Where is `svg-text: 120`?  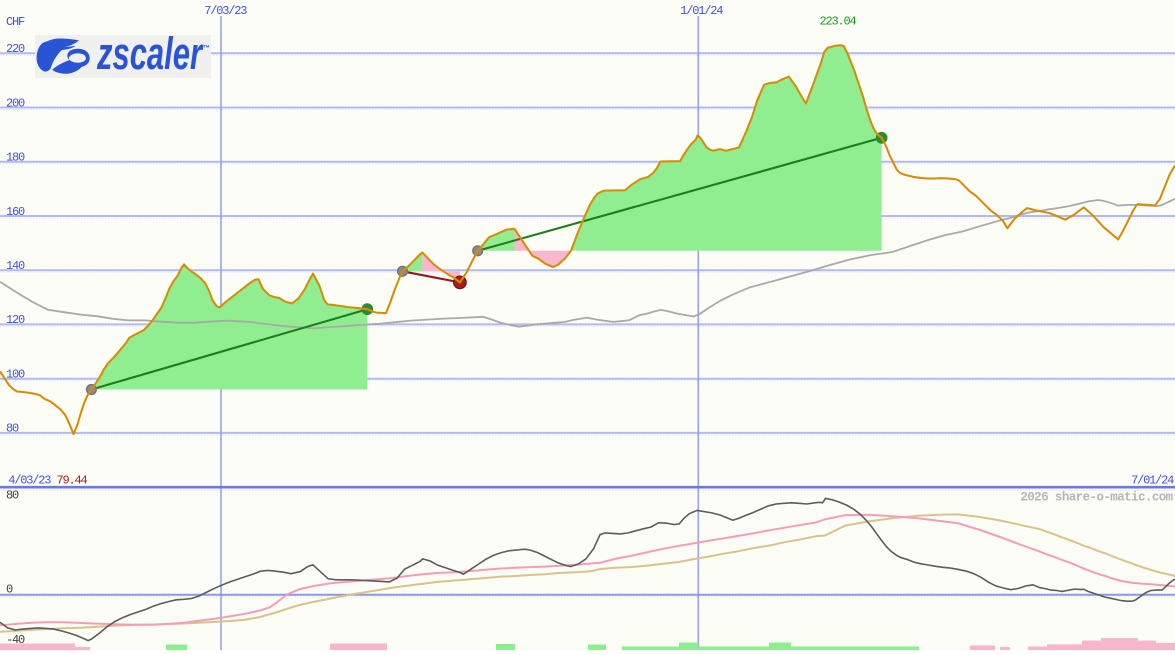 svg-text: 120 is located at coordinates (15, 320).